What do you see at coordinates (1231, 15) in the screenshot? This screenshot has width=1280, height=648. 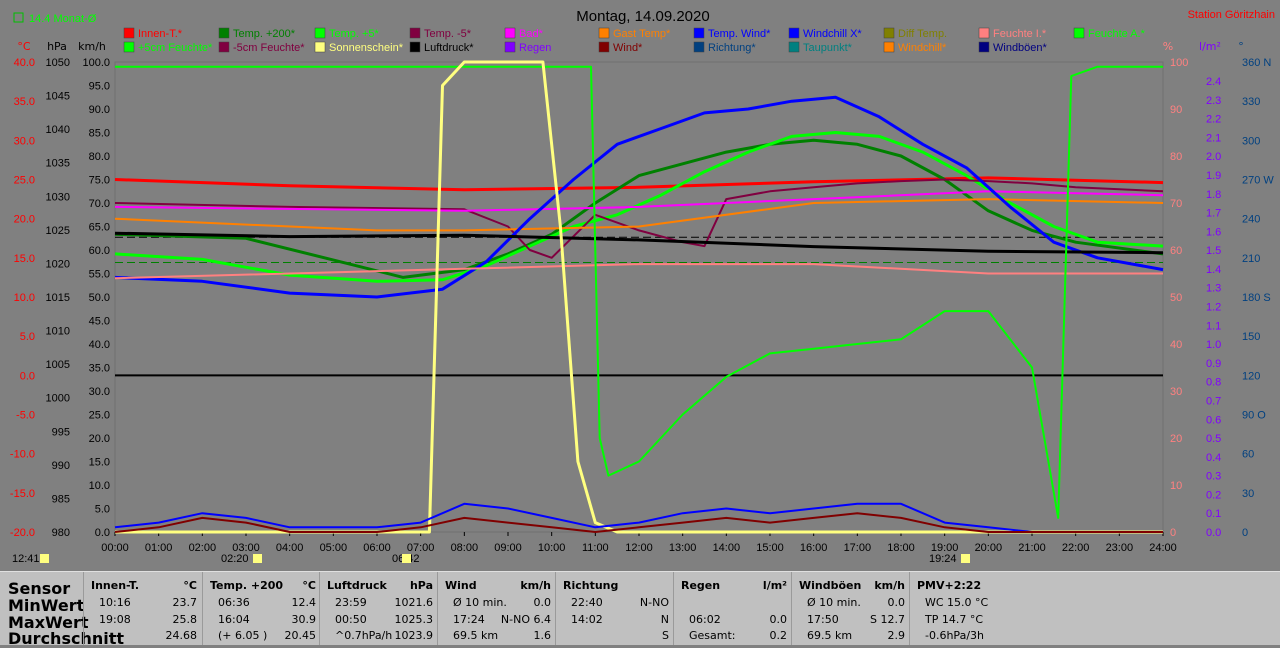 I see `station-name: Station Göritzhain` at bounding box center [1231, 15].